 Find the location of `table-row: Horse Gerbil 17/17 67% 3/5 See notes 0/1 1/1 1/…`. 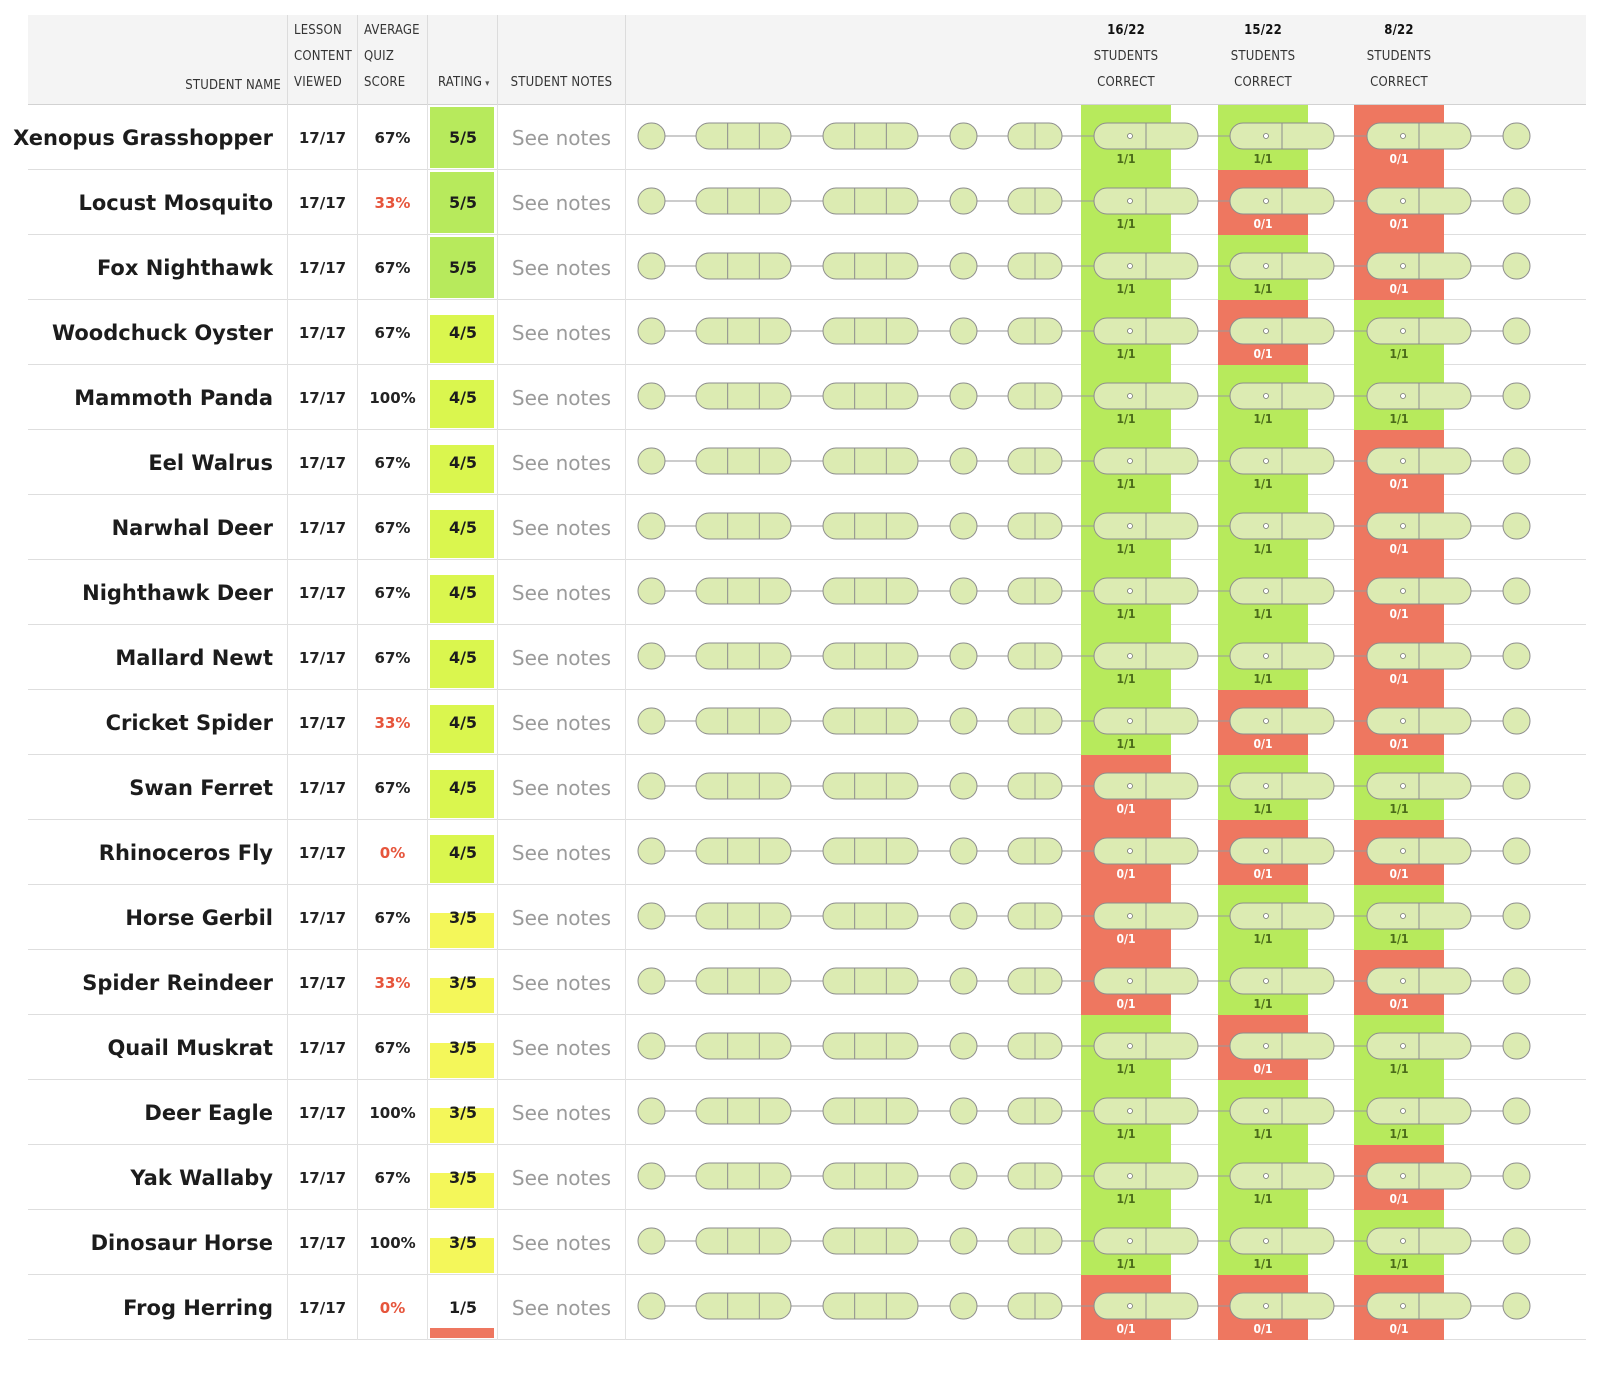

table-row: Horse Gerbil 17/17 67% 3/5 See notes 0/1 1/1 1/… is located at coordinates (807, 917).